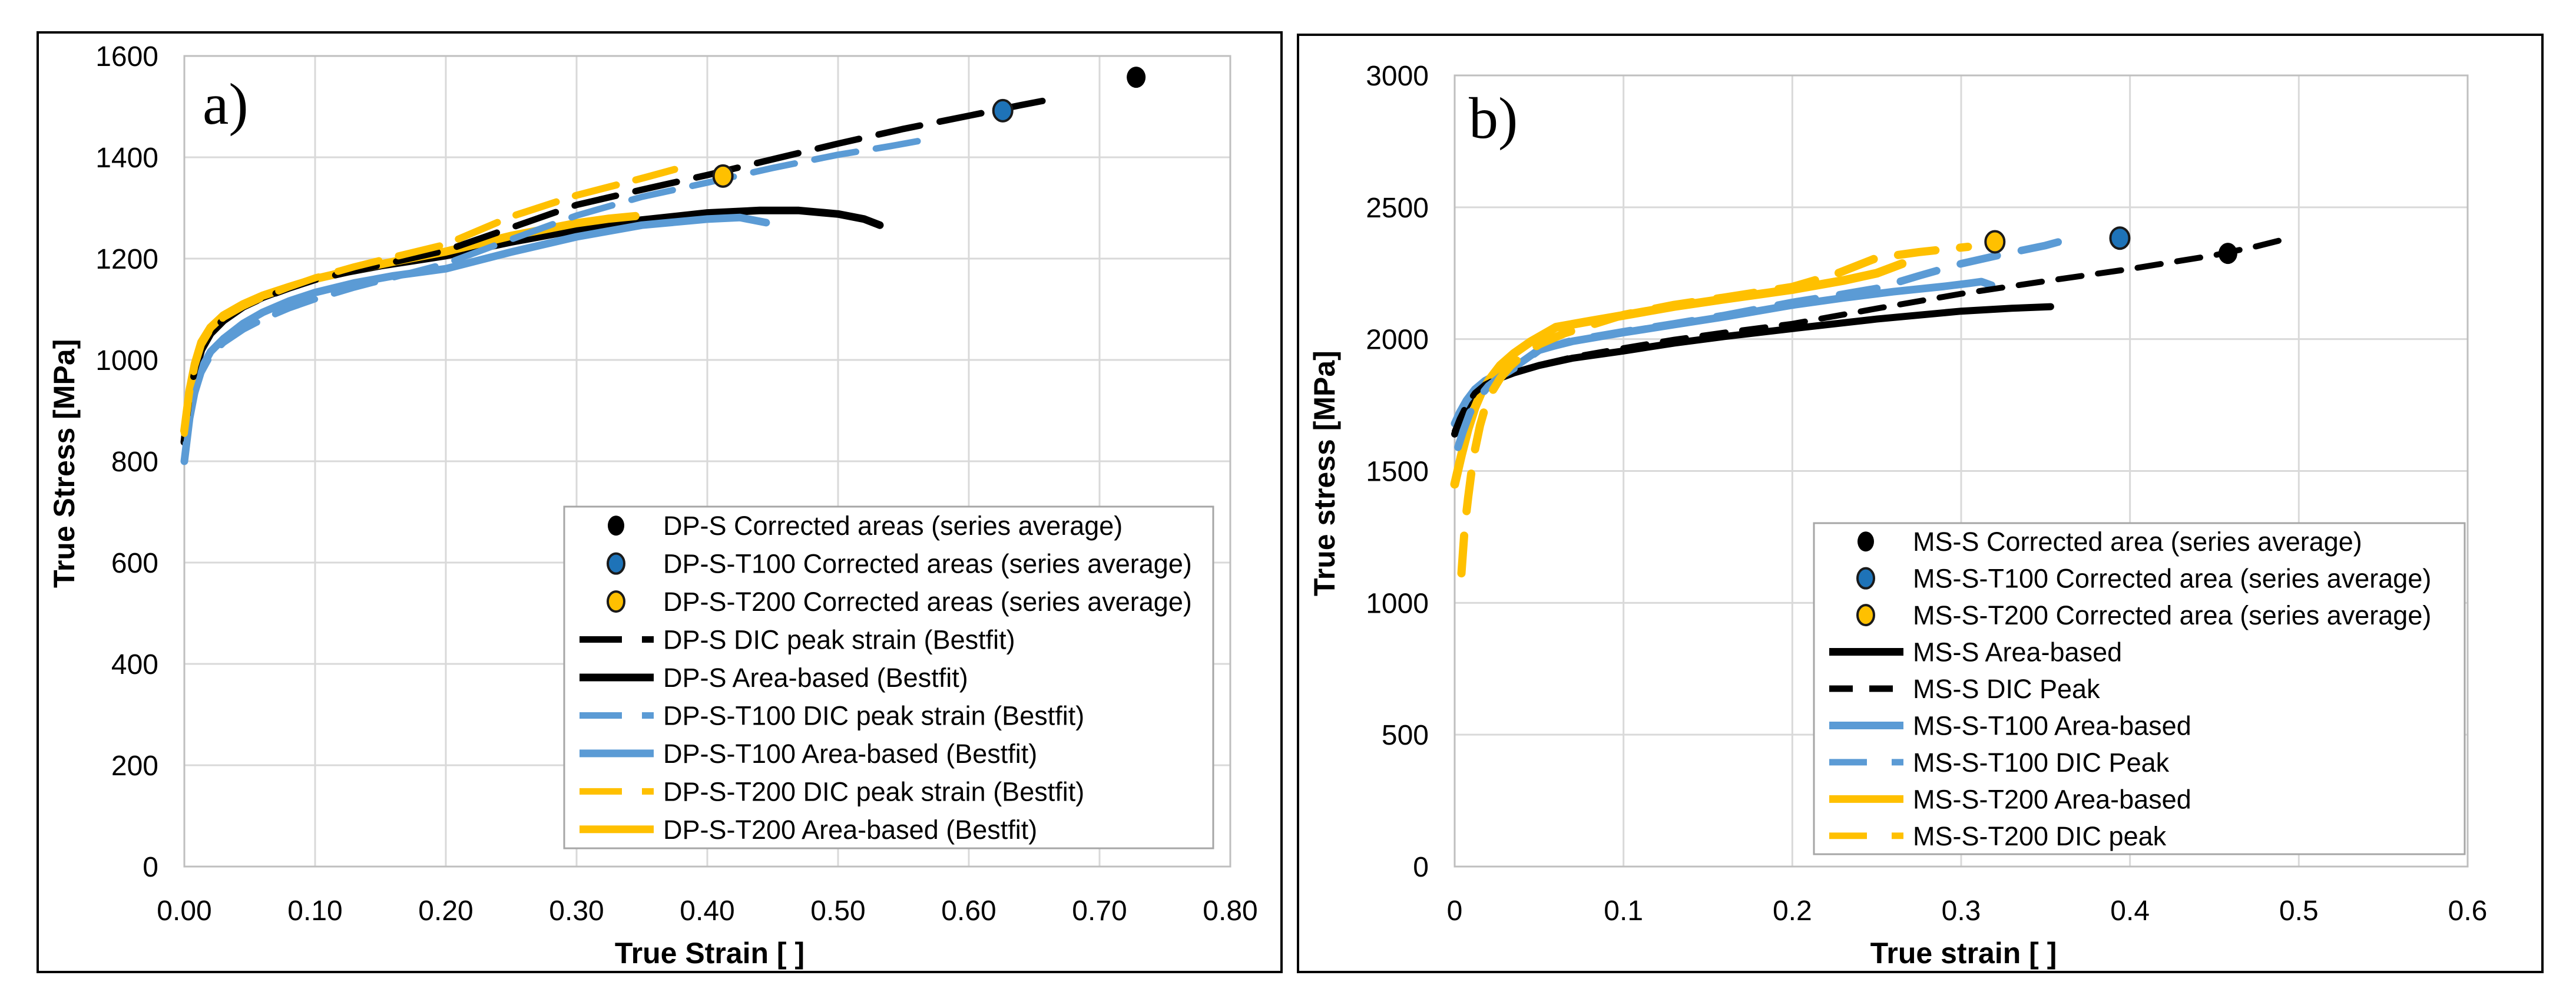 This screenshot has height=1005, width=2576. What do you see at coordinates (873, 791) in the screenshot?
I see `legend-label: DP-S-T200 DIC peak strain (Bestfit)` at bounding box center [873, 791].